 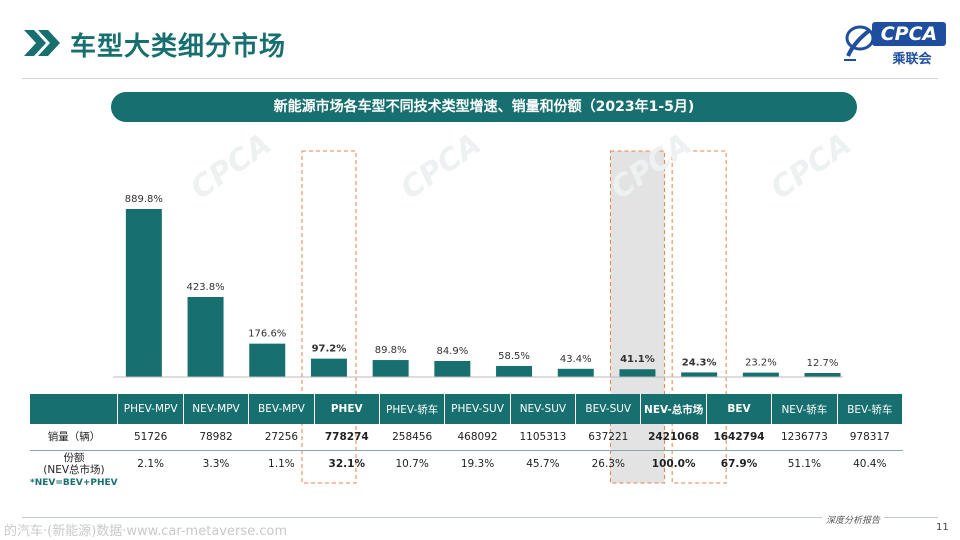 I want to click on share-cell-7: 26.3%, so click(x=608, y=464).